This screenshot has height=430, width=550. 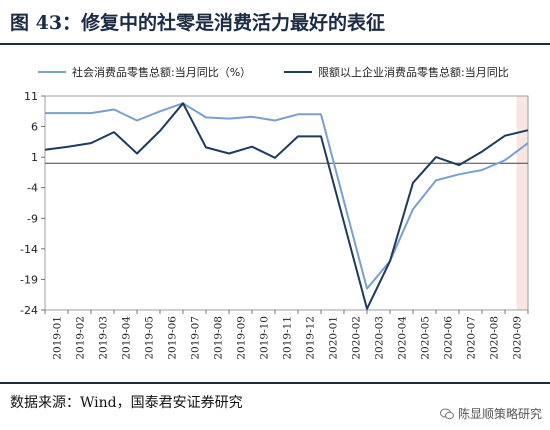 What do you see at coordinates (29, 310) in the screenshot?
I see `y-tick-label: -24` at bounding box center [29, 310].